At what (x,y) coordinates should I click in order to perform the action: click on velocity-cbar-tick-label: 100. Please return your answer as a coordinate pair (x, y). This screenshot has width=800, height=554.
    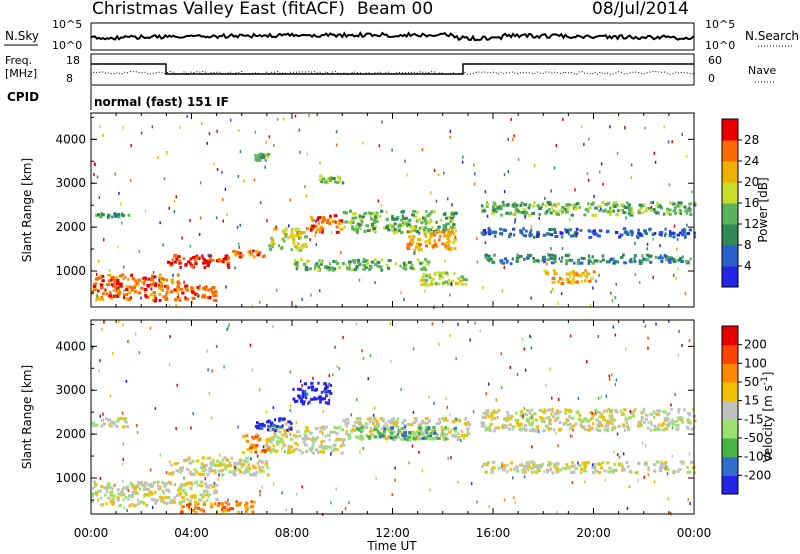
    Looking at the image, I should click on (755, 363).